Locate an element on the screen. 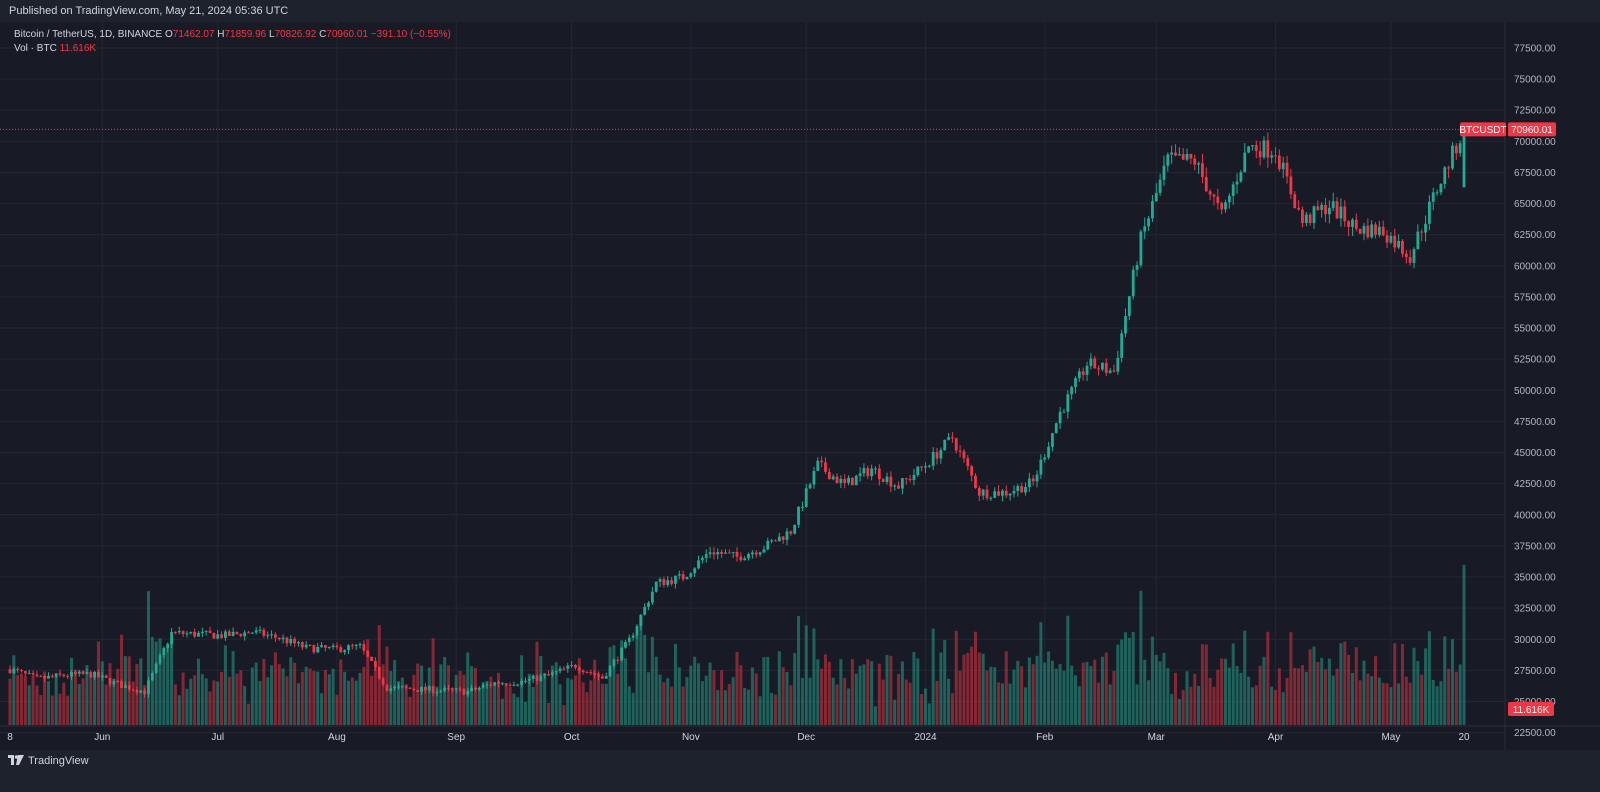 This screenshot has width=1600, height=792. y-tick-label: 35000.00 is located at coordinates (1535, 578).